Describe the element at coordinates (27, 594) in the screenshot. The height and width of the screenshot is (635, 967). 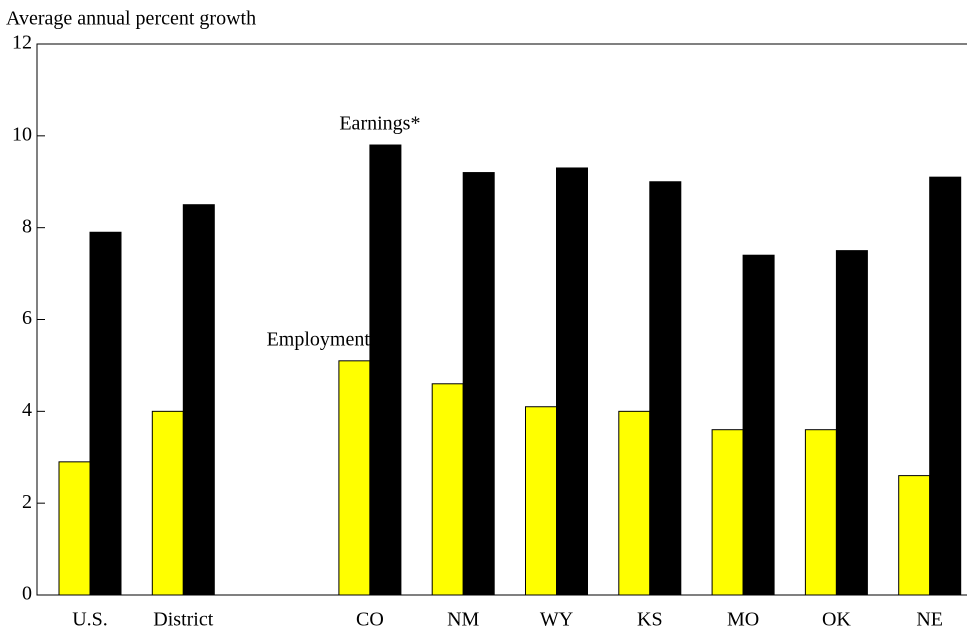
I see `y-tick-label: 0` at that location.